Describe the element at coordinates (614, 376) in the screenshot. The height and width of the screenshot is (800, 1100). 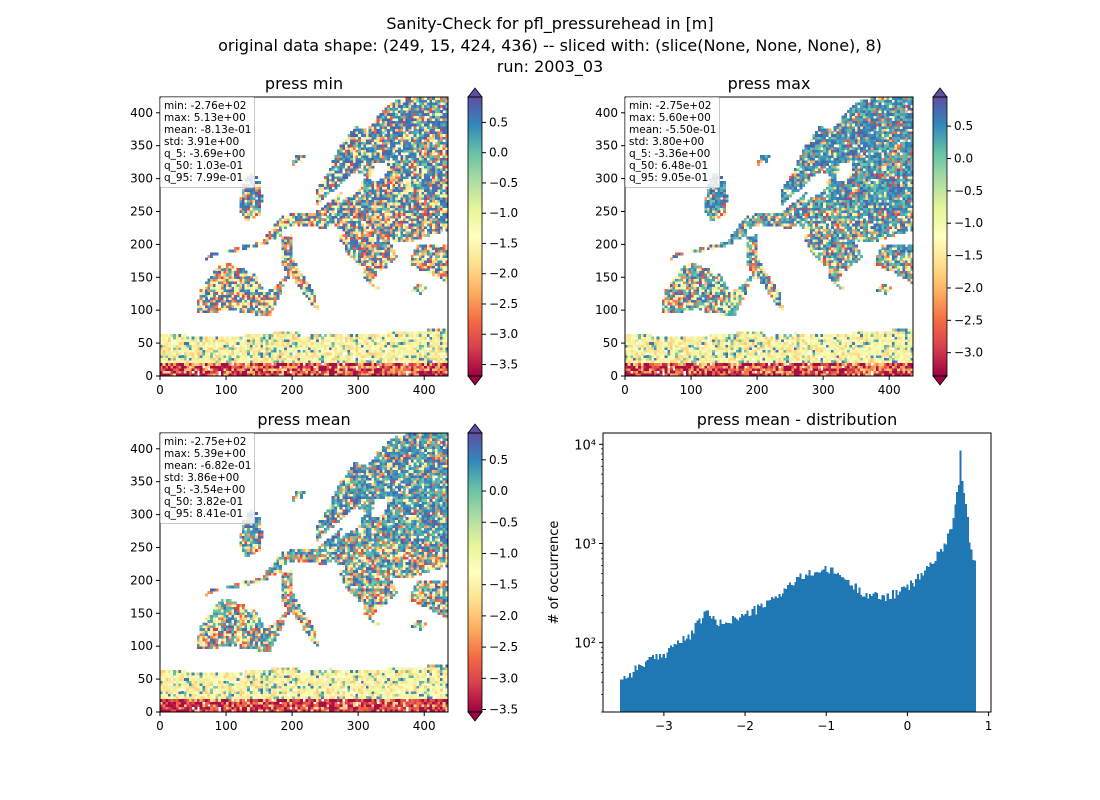
I see `y-tick-label: 0` at that location.